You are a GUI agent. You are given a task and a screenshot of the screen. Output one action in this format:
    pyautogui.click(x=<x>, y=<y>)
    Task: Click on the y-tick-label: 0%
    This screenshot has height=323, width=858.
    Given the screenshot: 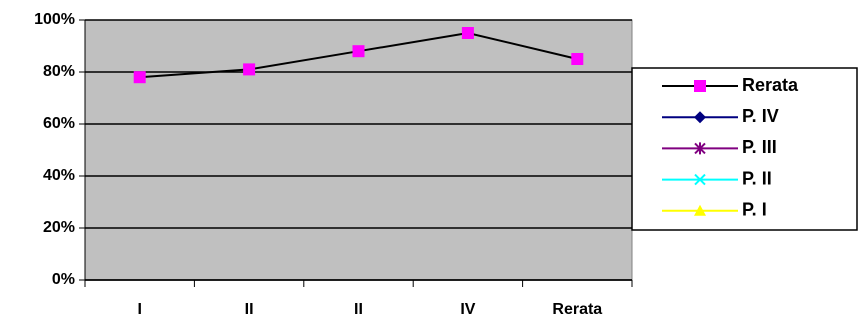 What is the action you would take?
    pyautogui.click(x=63, y=279)
    